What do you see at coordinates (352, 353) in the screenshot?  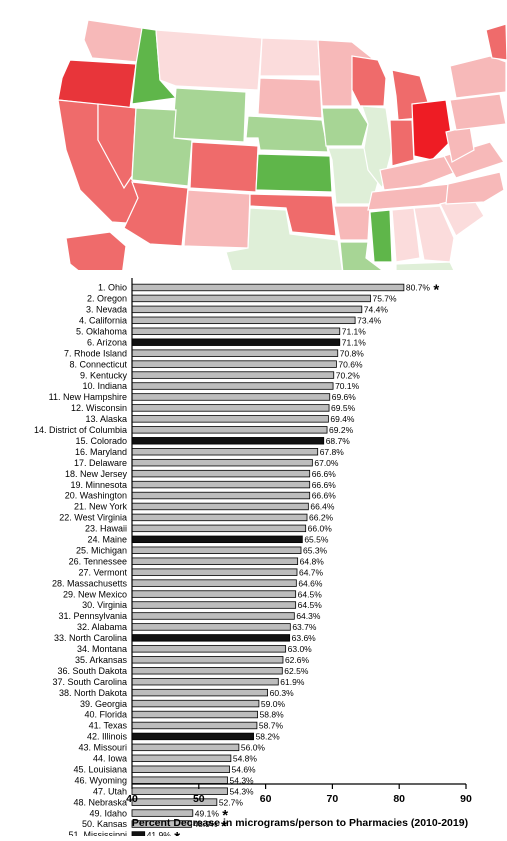 I see `value-label: 70.8%` at bounding box center [352, 353].